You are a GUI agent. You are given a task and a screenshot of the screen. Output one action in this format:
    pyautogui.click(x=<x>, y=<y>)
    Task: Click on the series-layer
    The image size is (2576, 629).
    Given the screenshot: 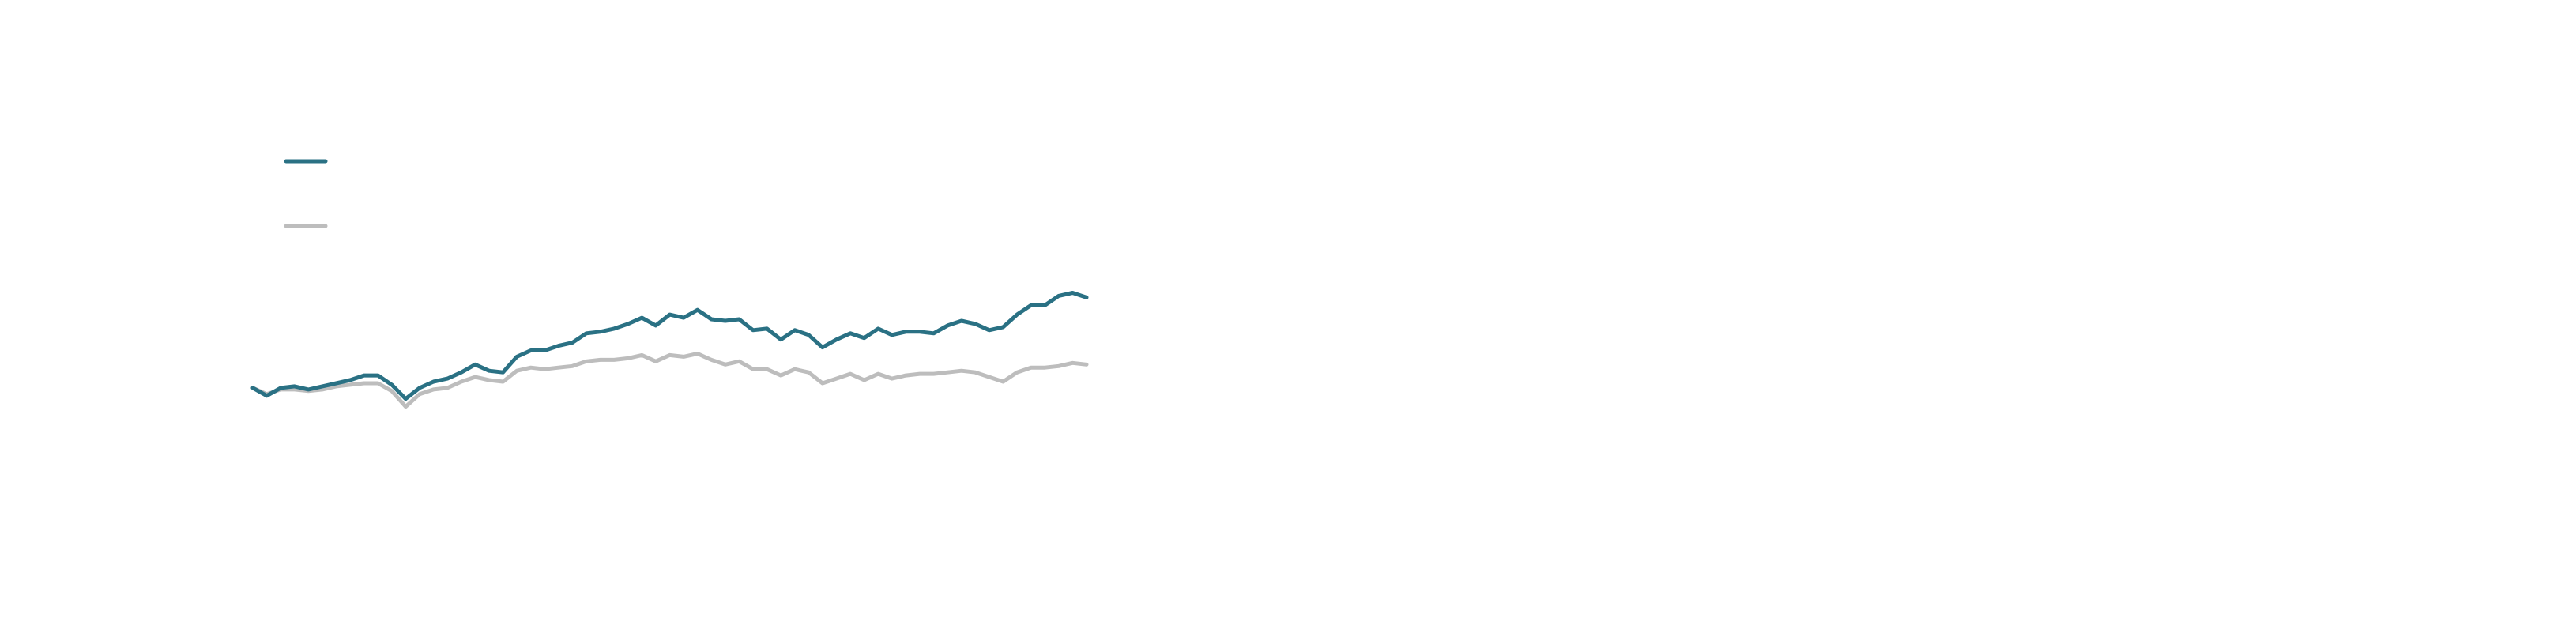 What is the action you would take?
    pyautogui.click(x=669, y=350)
    